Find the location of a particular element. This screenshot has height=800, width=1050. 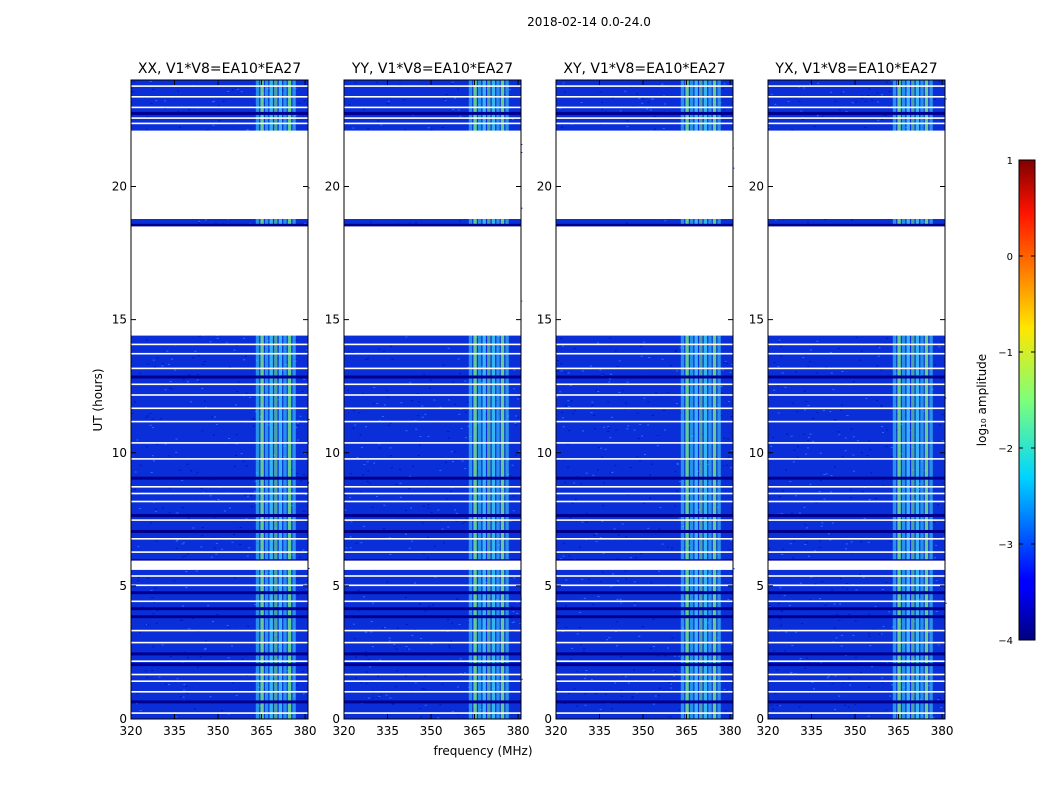

y-tick-label: 20 is located at coordinates (332, 187).